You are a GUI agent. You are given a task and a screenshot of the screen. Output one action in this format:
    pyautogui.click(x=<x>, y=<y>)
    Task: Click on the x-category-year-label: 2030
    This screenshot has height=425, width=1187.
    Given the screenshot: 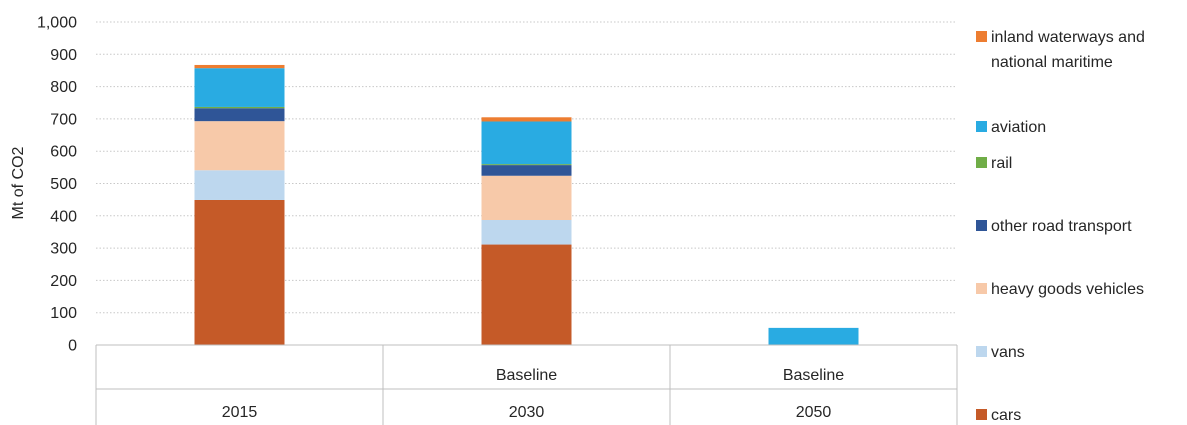 What is the action you would take?
    pyautogui.click(x=527, y=412)
    